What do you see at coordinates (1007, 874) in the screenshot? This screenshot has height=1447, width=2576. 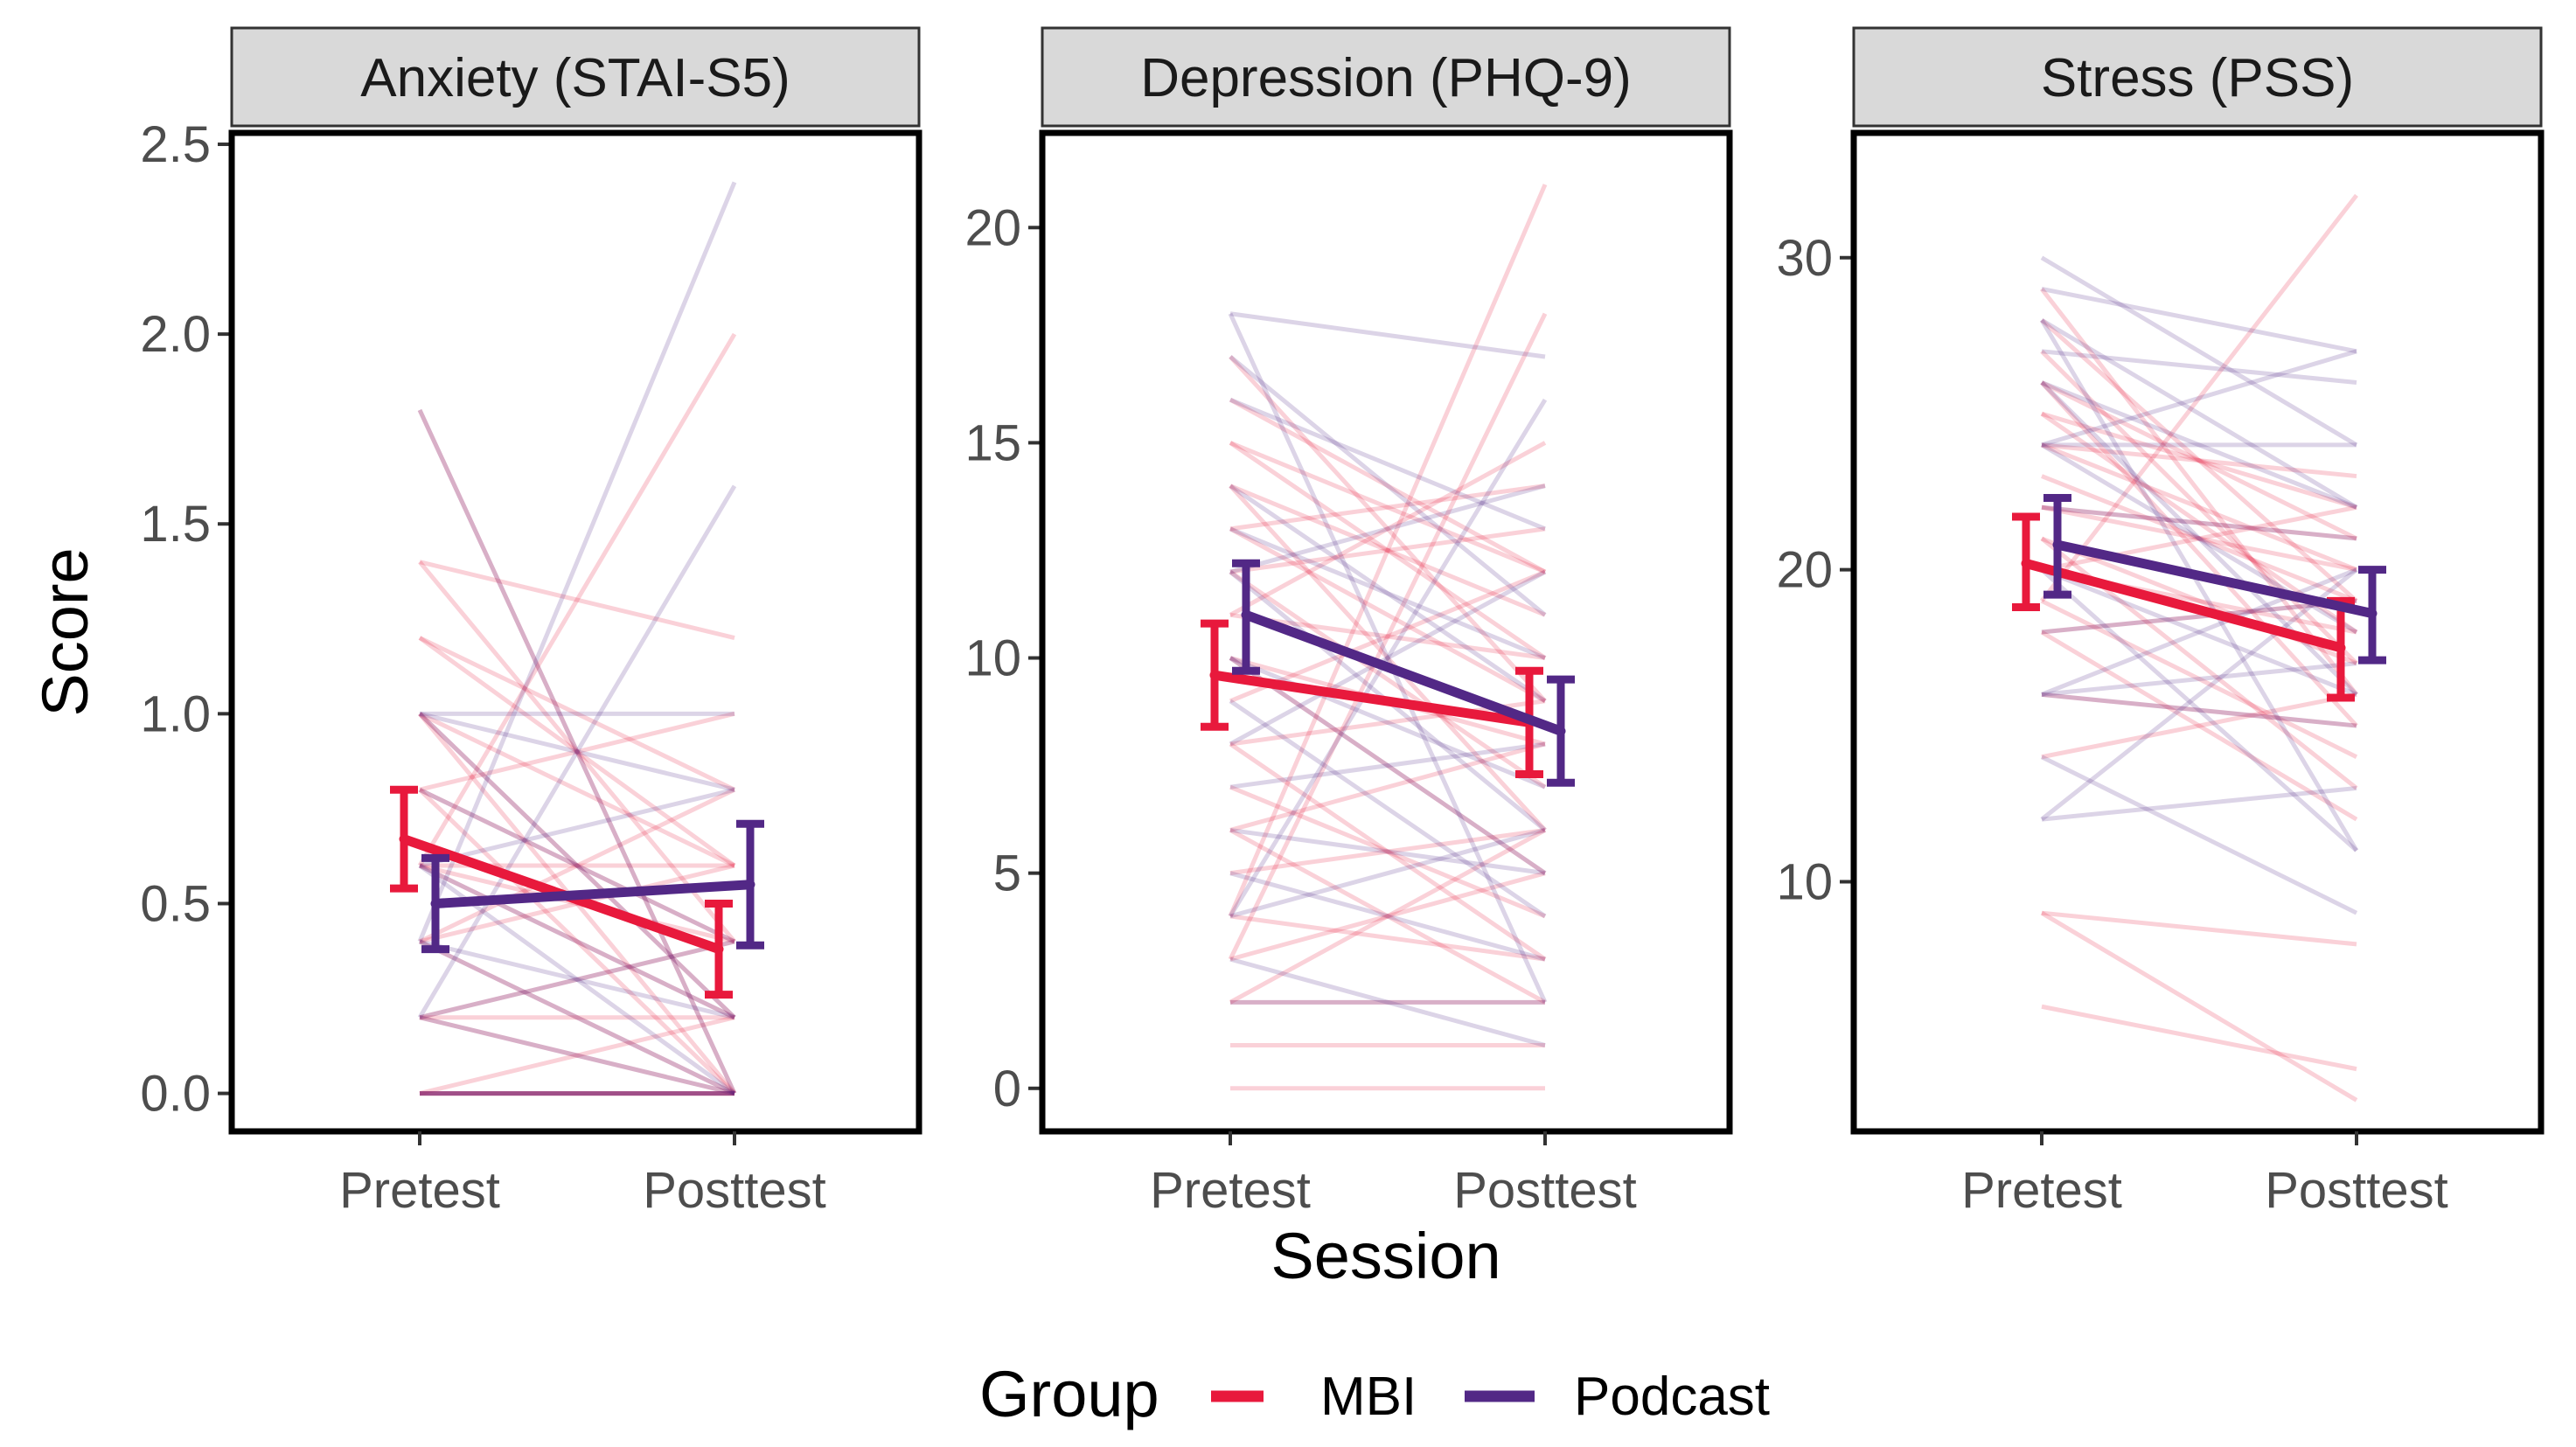 I see `y-tick-label: 5` at bounding box center [1007, 874].